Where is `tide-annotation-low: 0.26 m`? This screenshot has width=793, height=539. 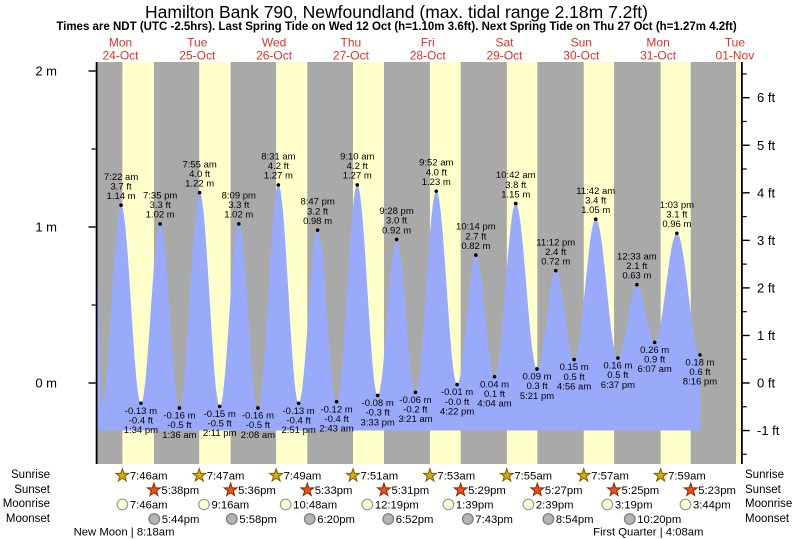
tide-annotation-low: 0.26 m is located at coordinates (654, 350).